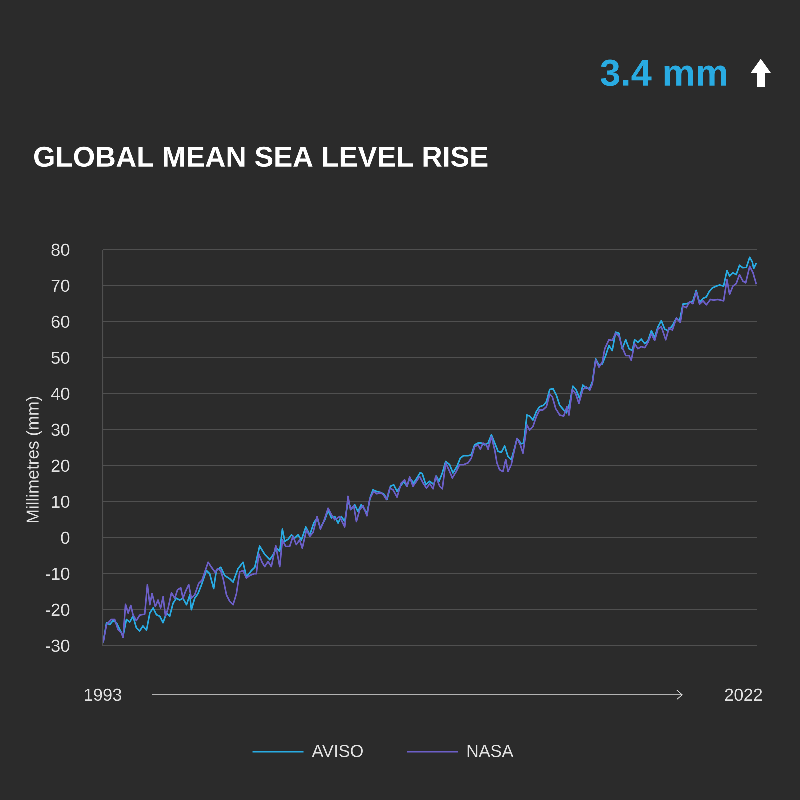 The height and width of the screenshot is (800, 800). What do you see at coordinates (663, 73) in the screenshot?
I see `text: 3.4 mm` at bounding box center [663, 73].